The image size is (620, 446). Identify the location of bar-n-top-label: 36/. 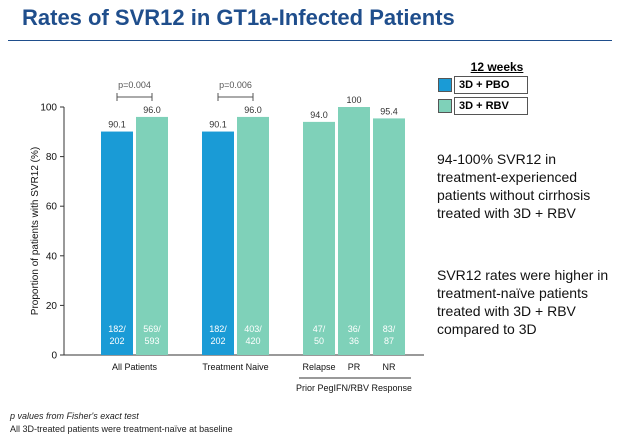
(354, 329).